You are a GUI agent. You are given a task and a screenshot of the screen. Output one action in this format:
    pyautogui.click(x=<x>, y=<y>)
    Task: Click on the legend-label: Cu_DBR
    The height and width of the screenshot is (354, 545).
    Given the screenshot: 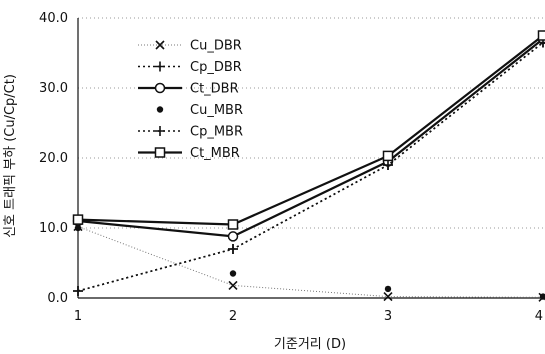 What is the action you would take?
    pyautogui.click(x=216, y=46)
    